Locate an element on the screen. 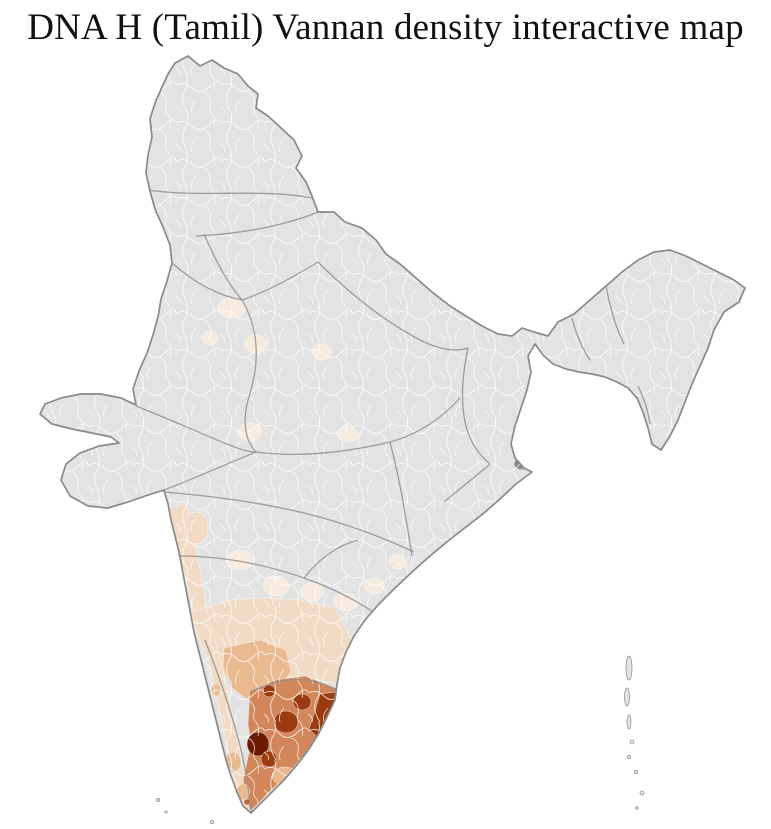  state-border-hp-south is located at coordinates (257, 224).